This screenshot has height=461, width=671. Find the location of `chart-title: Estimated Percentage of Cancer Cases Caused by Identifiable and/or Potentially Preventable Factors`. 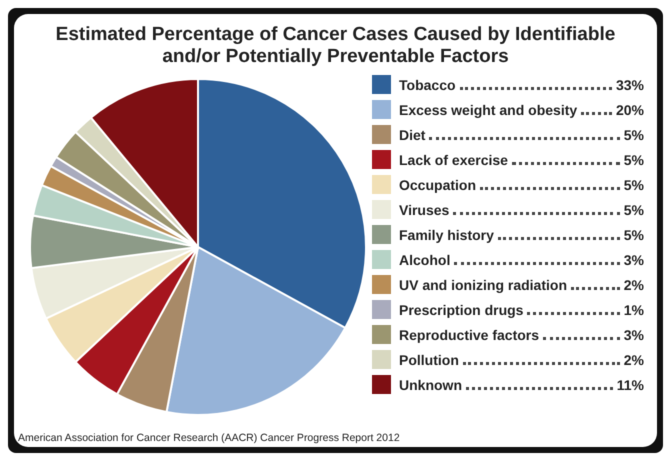

chart-title: Estimated Percentage of Cancer Cases Caused by Identifiable and/or Potentially Preventable Factors is located at coordinates (335, 45).